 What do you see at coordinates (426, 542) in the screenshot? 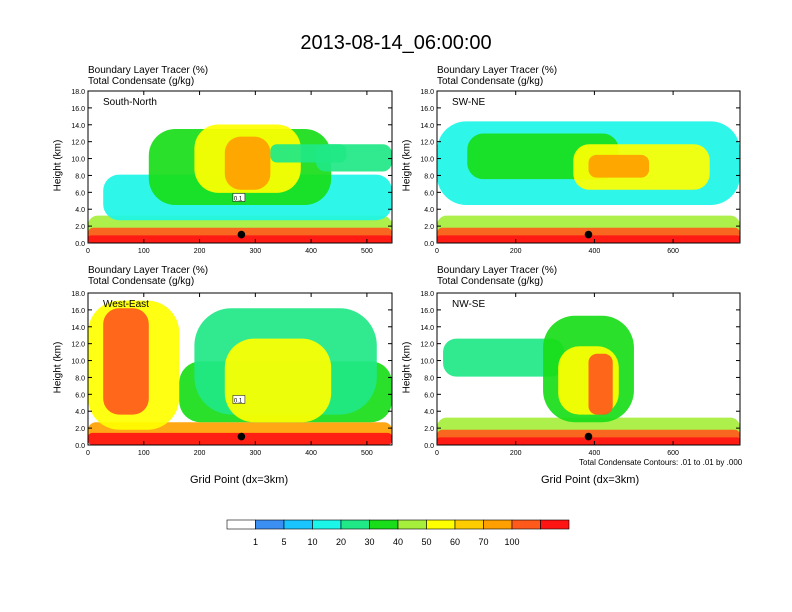
I see `colorbar-label: 50` at bounding box center [426, 542].